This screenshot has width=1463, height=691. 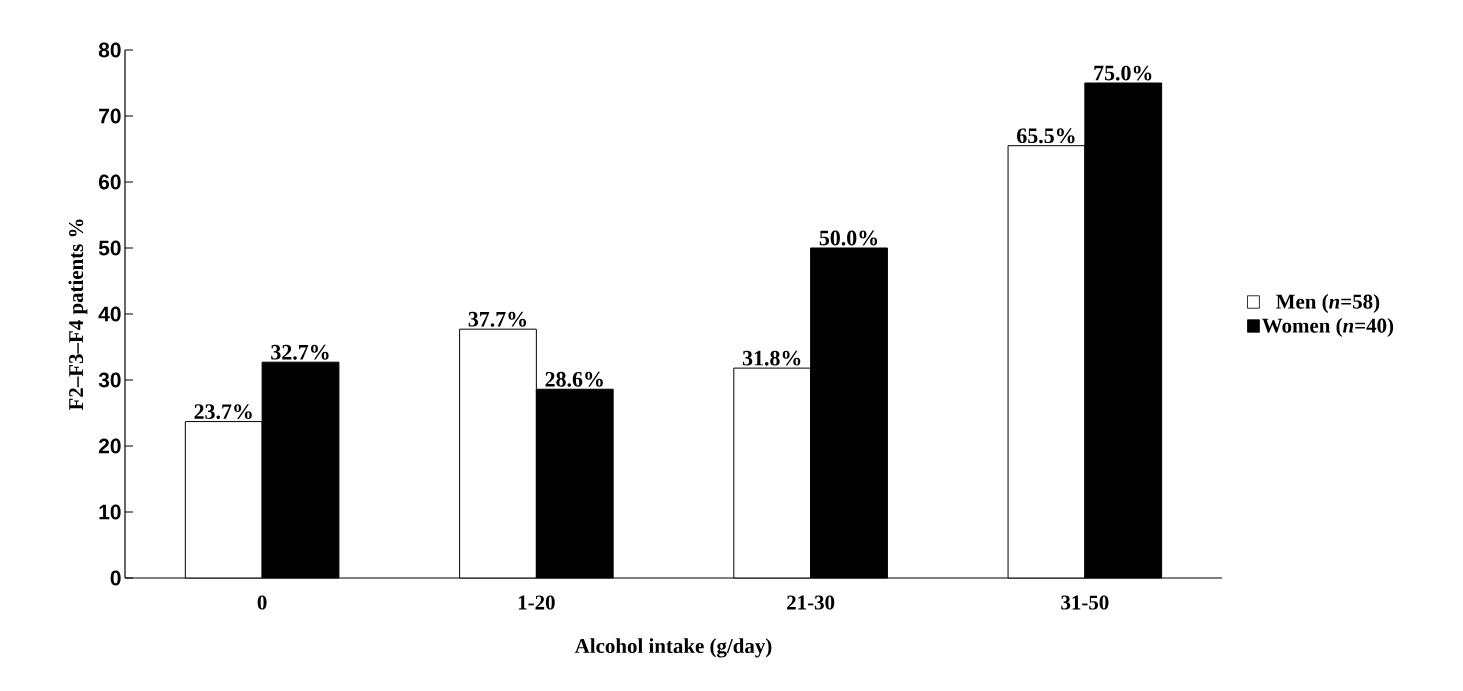 I want to click on y-tick-label: 0, so click(x=115, y=578).